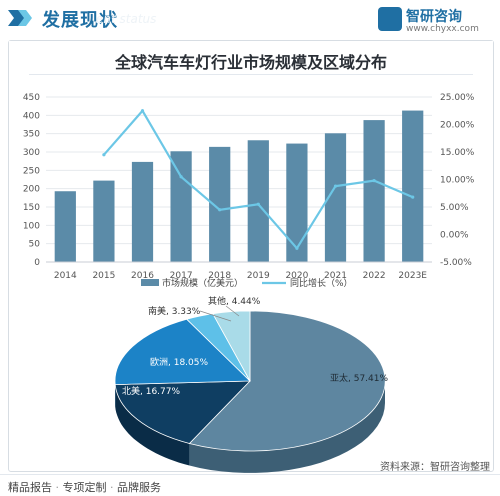  I want to click on x-tick: 2019, so click(258, 276).